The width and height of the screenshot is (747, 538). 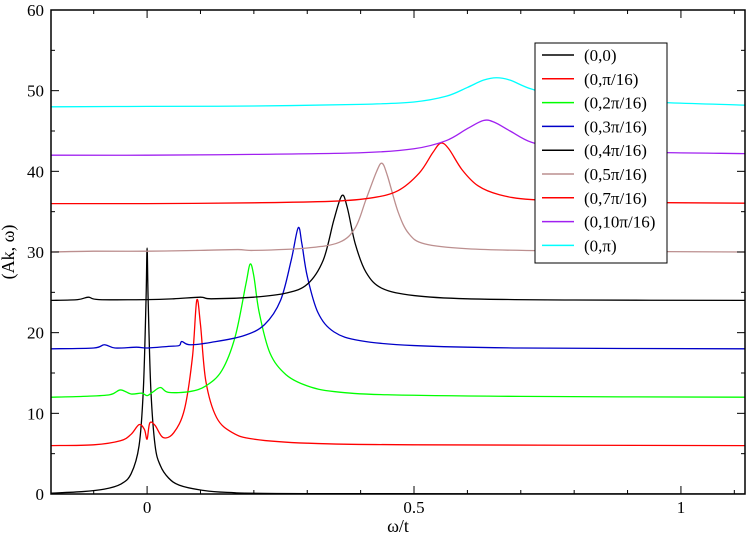 What do you see at coordinates (615, 150) in the screenshot?
I see `legend-label: (0,4π/16)` at bounding box center [615, 150].